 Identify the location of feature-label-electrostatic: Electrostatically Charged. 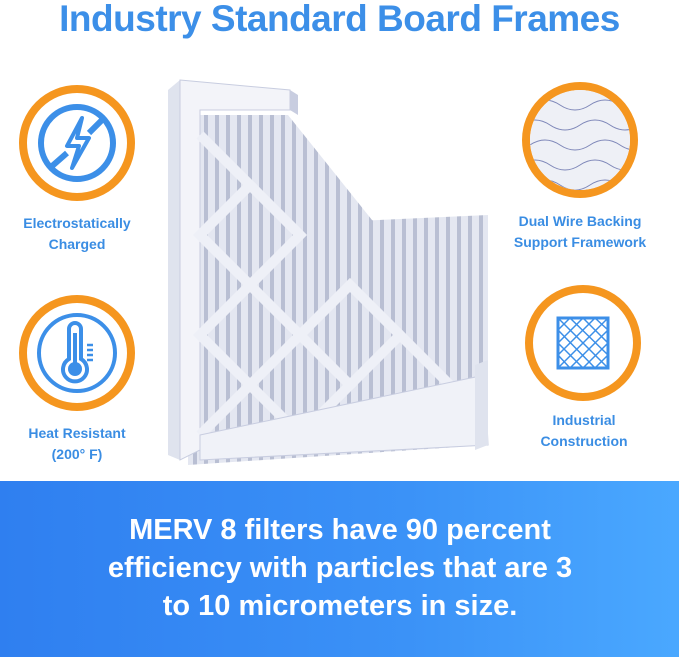
(83, 234).